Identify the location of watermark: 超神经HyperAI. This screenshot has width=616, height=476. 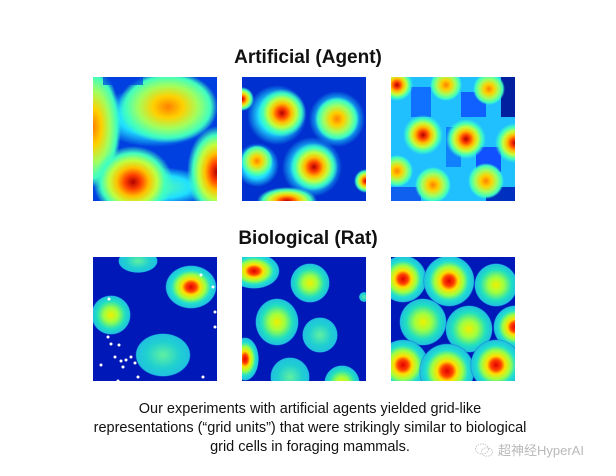
(529, 449).